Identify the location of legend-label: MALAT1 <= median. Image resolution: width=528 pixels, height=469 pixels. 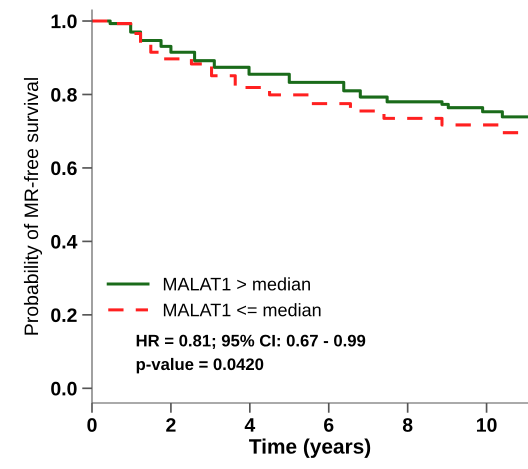
(242, 309).